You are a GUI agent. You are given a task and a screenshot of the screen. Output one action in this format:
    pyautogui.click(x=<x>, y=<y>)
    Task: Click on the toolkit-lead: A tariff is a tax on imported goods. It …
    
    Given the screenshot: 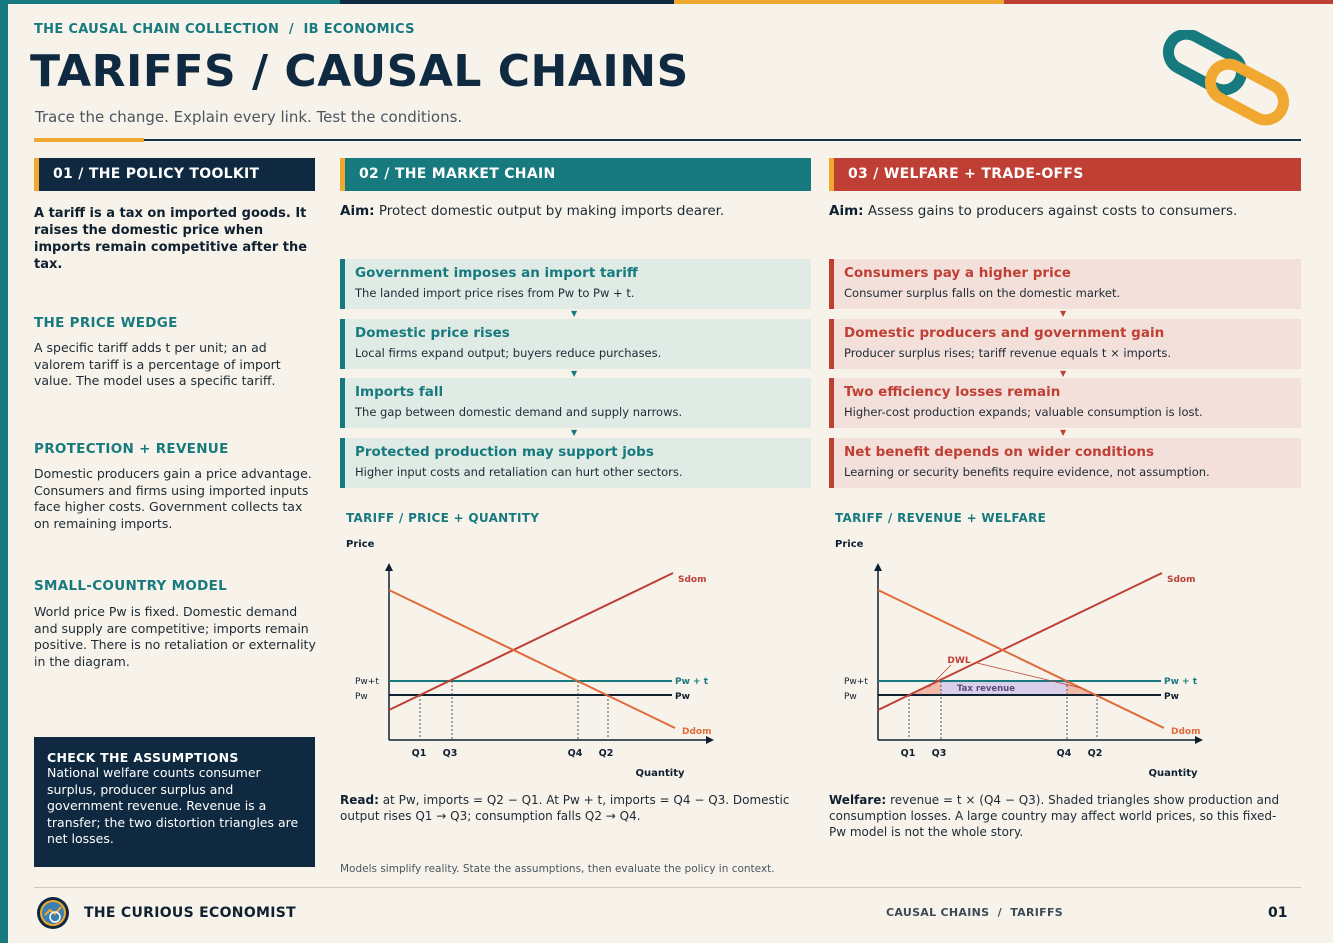 What is the action you would take?
    pyautogui.click(x=171, y=239)
    